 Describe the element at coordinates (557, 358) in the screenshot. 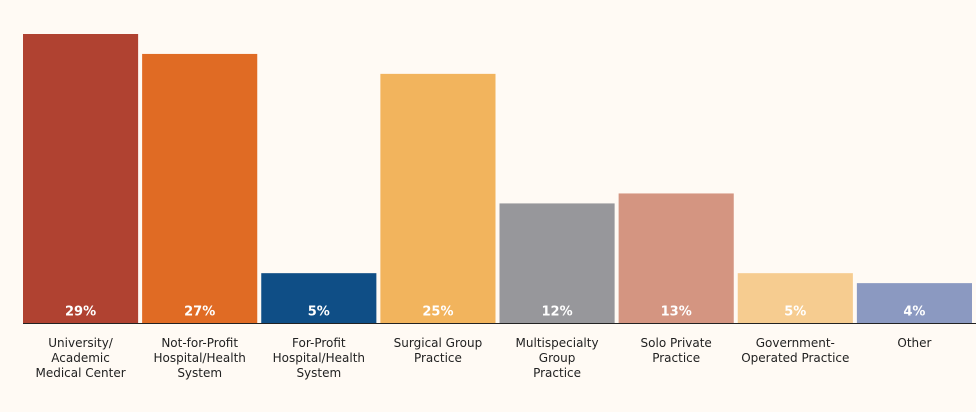

I see `x-tick-label: Multispecialty Group Practice` at that location.